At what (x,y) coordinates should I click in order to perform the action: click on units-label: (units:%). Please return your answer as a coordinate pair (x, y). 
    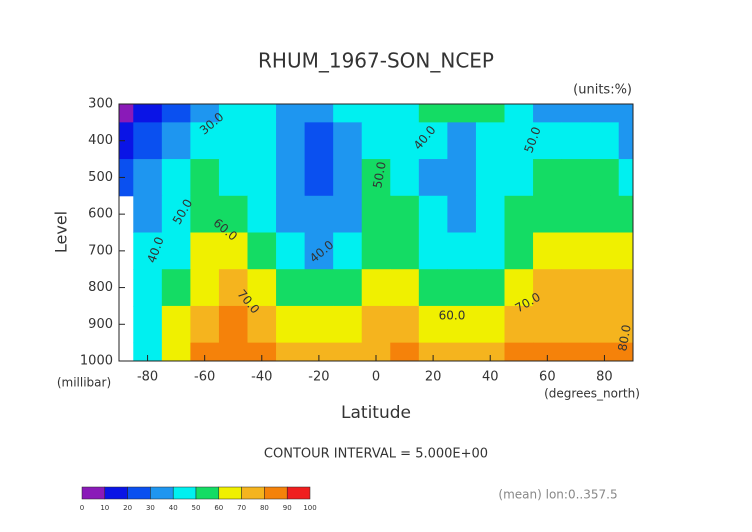
    Looking at the image, I should click on (602, 90).